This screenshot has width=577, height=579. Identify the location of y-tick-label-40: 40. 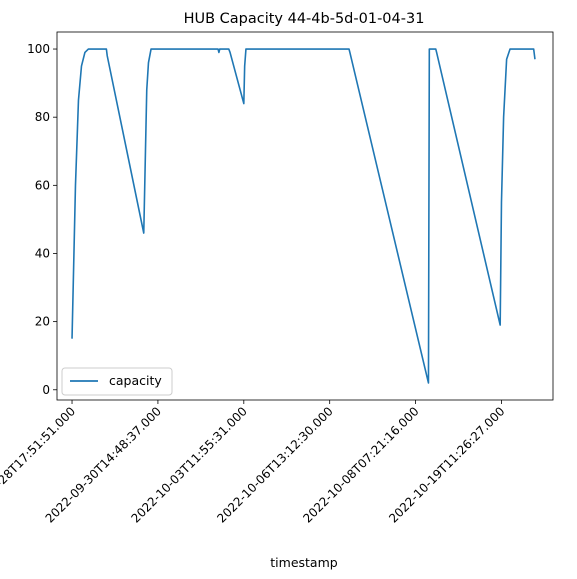
(42, 253).